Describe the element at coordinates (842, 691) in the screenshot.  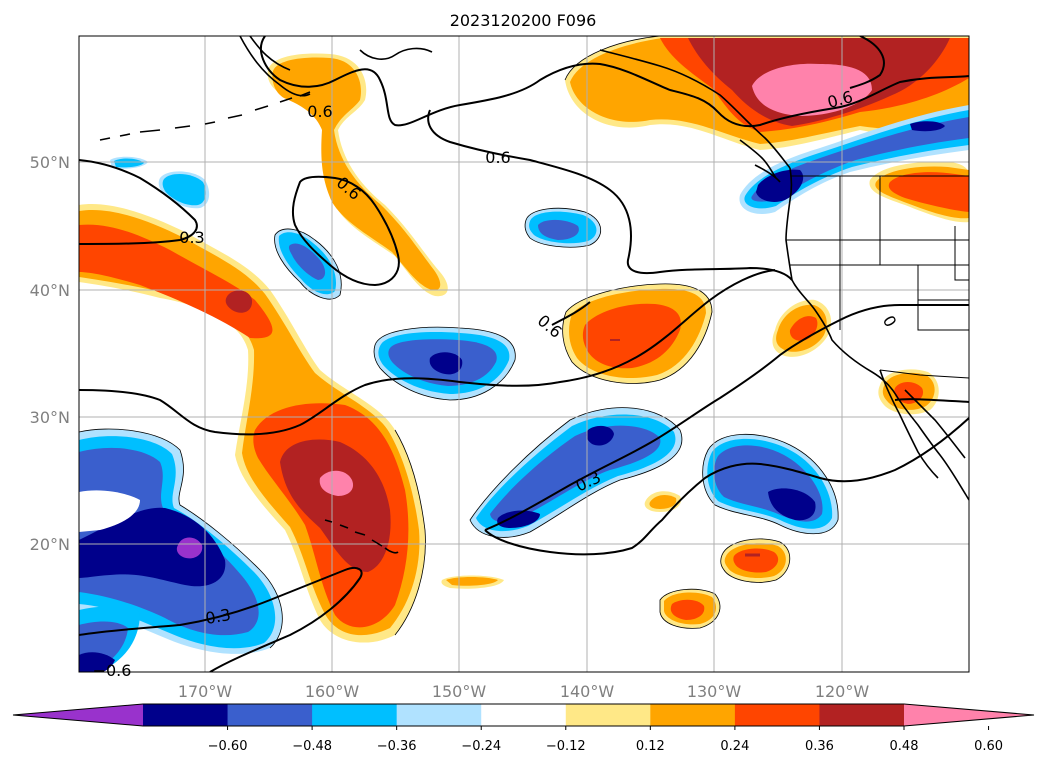
I see `longitude-label: 120°W` at that location.